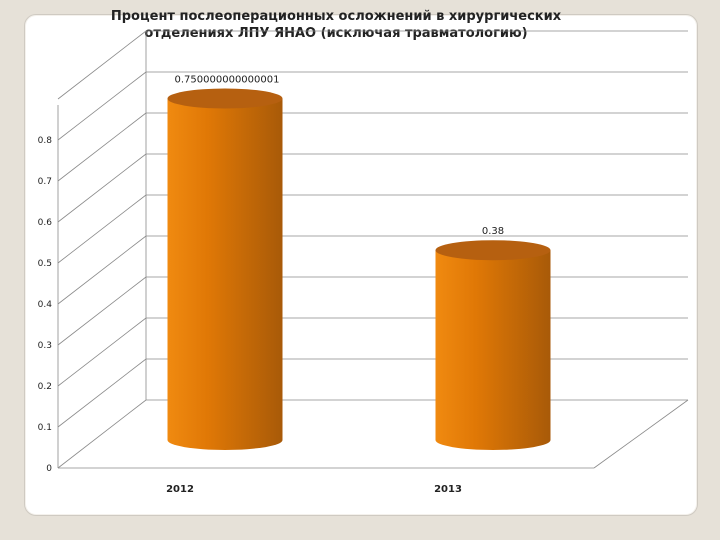 Image resolution: width=720 pixels, height=540 pixels. Describe the element at coordinates (45, 305) in the screenshot. I see `y-tick-label: 0.4` at that location.